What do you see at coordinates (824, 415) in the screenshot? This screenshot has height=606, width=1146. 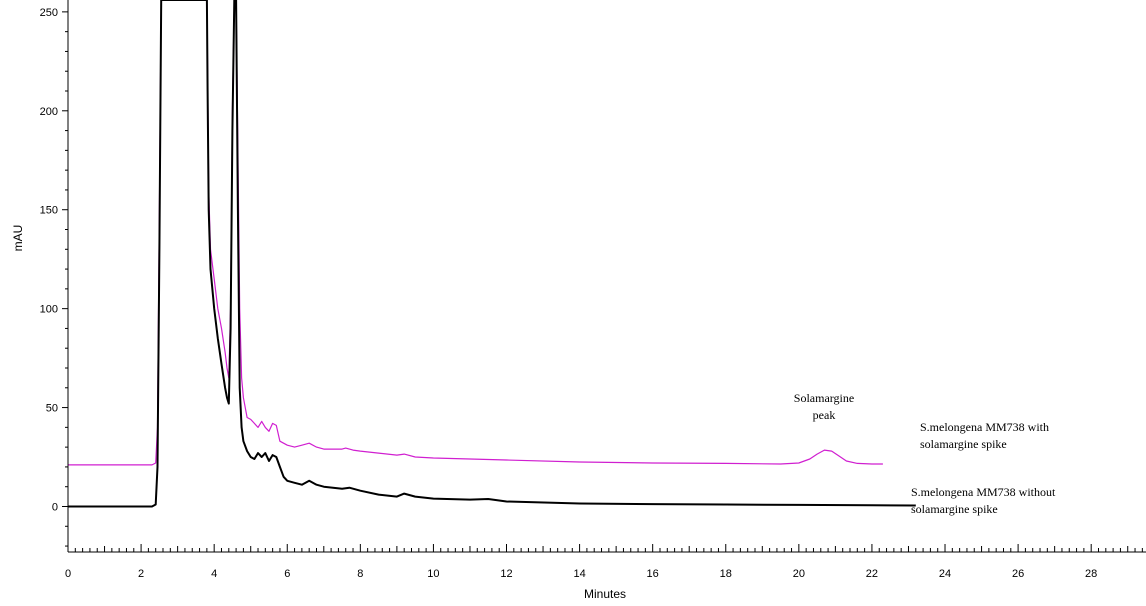 I see `solamargine-peak-label-line2: peak` at bounding box center [824, 415].